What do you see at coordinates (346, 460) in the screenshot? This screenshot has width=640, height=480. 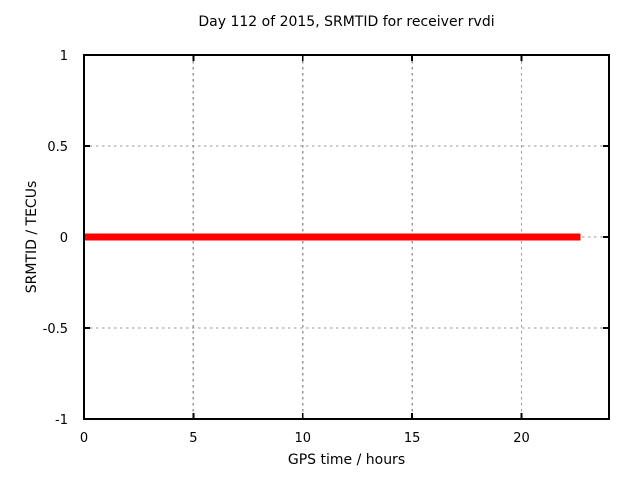 I see `x-axis-label: GPS time / hours` at bounding box center [346, 460].